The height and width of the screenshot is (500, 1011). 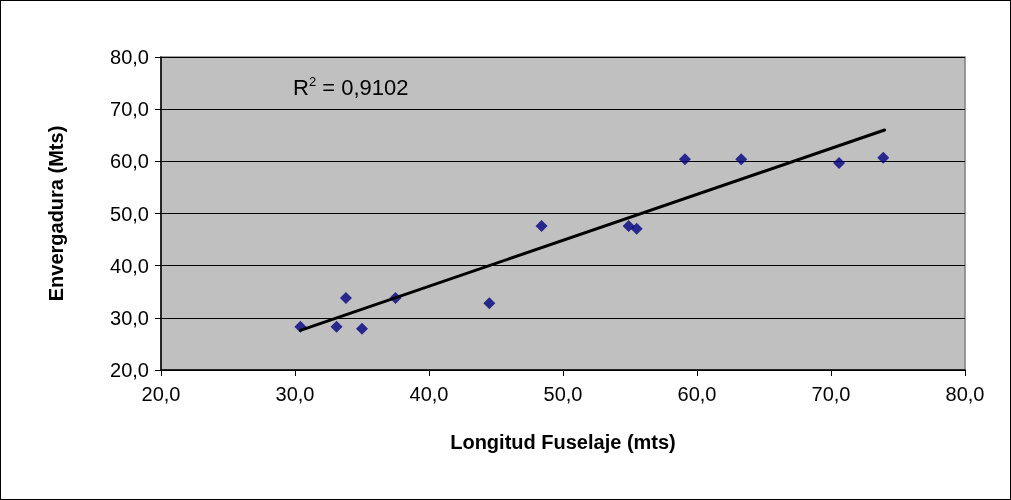 What do you see at coordinates (129, 317) in the screenshot?
I see `y-tick-label: 30,0` at bounding box center [129, 317].